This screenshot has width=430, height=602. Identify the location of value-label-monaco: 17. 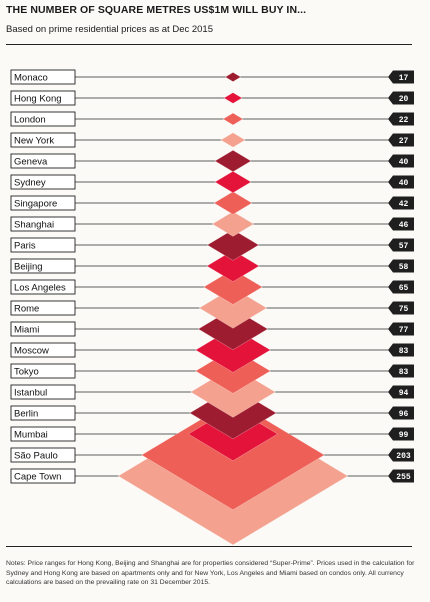
(404, 78).